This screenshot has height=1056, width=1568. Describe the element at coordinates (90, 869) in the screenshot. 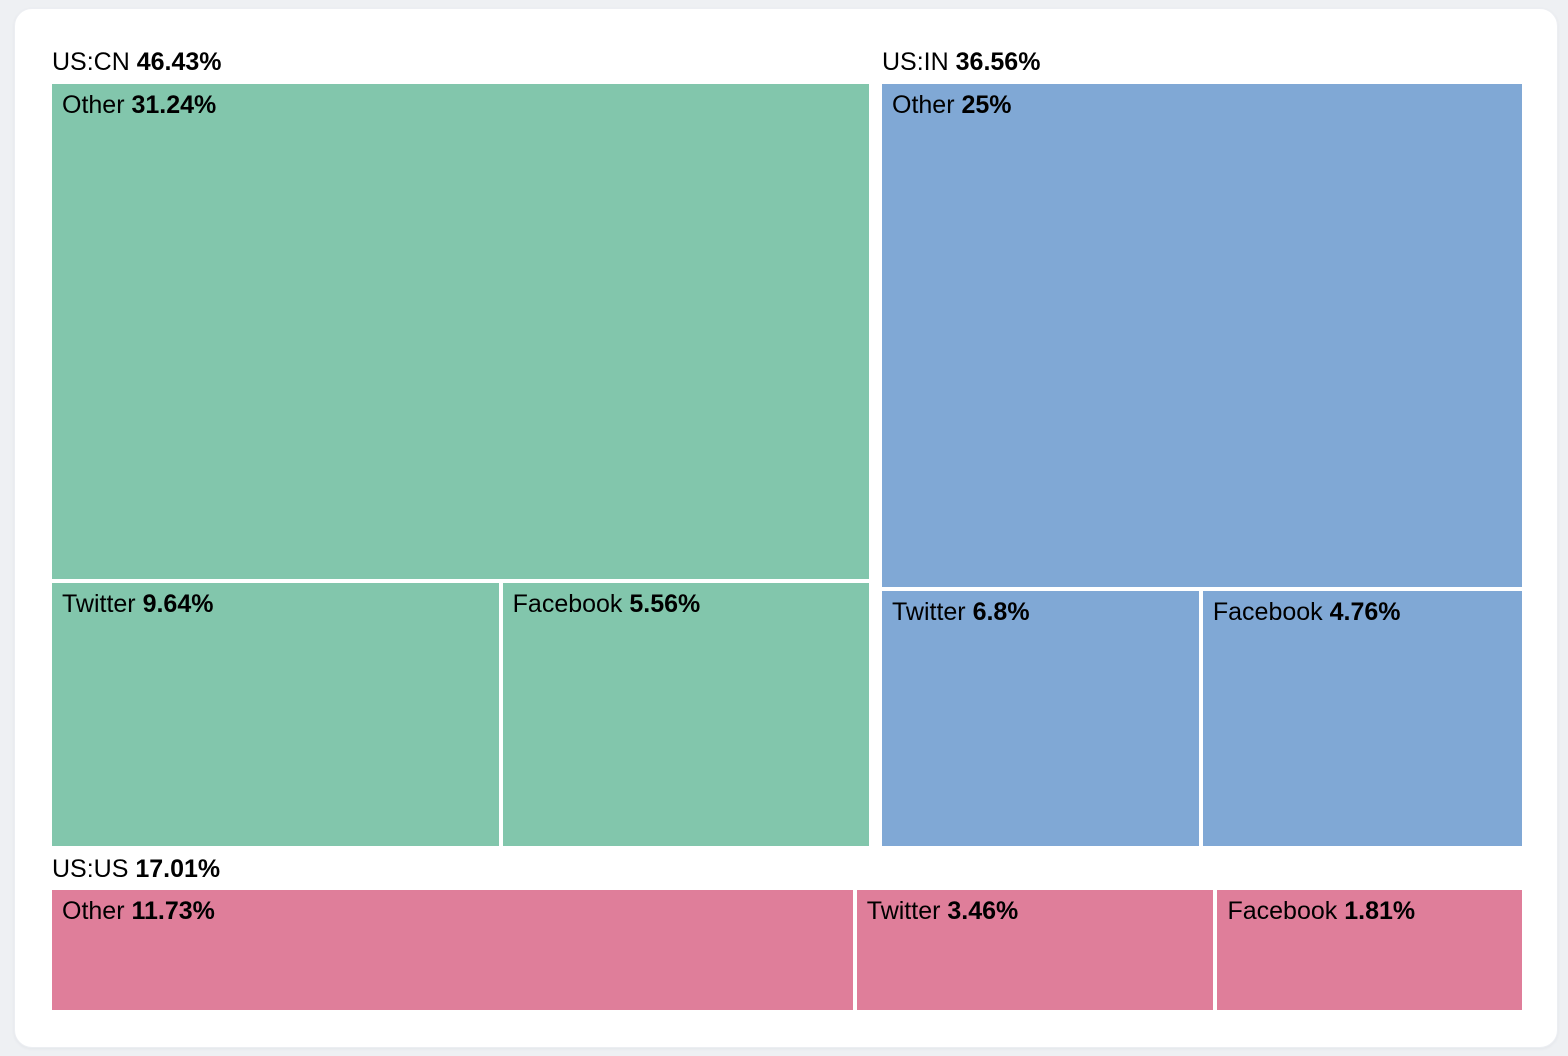

I see `group-label: US:US` at that location.